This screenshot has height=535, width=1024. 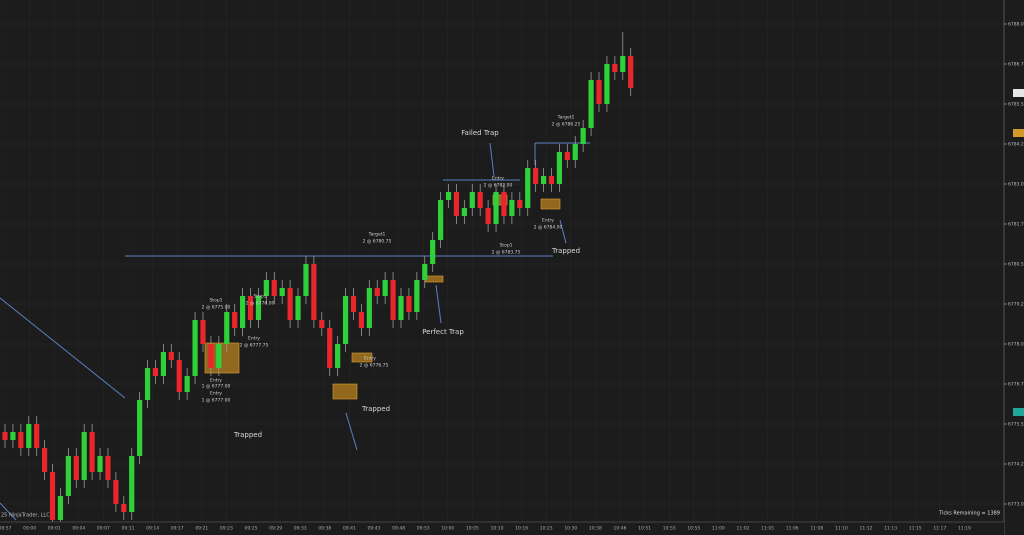 What do you see at coordinates (300, 529) in the screenshot?
I see `x-tick-label: 09:33` at bounding box center [300, 529].